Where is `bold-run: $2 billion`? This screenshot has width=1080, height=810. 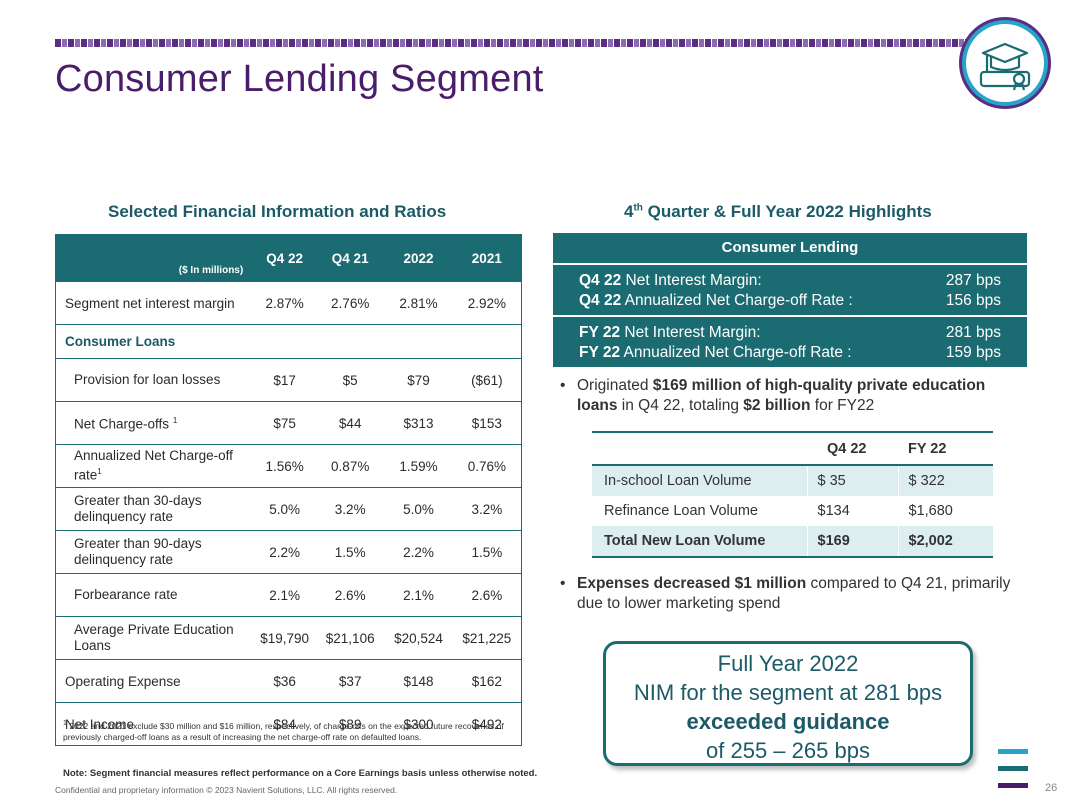
bold-run: $2 billion is located at coordinates (777, 405).